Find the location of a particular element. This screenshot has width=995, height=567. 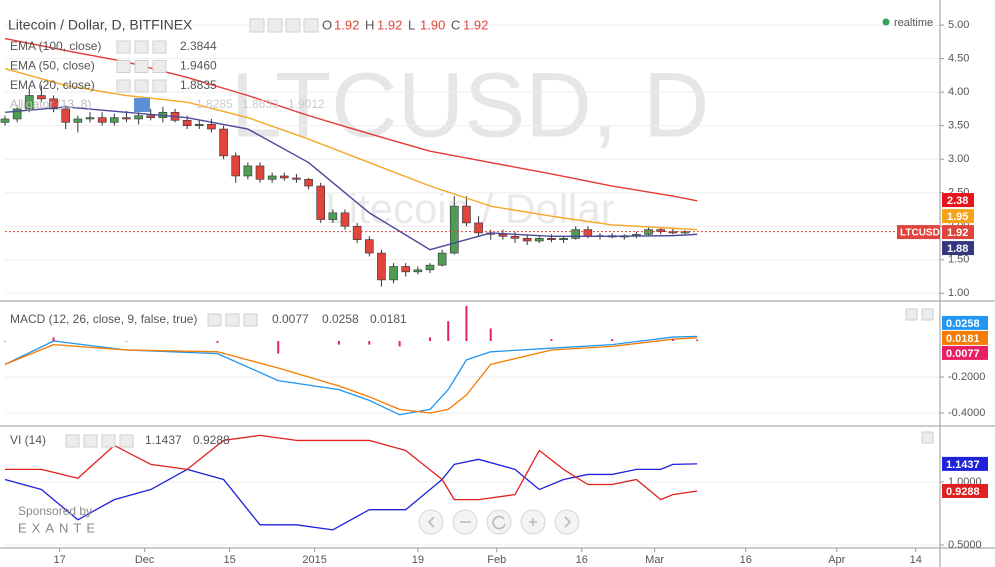

ohlc-name: O is located at coordinates (327, 24).